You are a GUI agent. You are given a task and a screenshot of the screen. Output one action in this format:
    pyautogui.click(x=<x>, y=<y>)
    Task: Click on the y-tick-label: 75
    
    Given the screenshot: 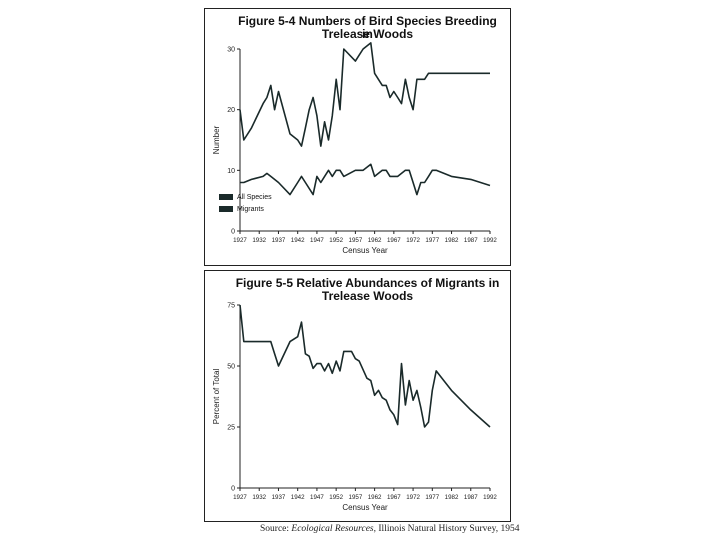 What is the action you would take?
    pyautogui.click(x=231, y=306)
    